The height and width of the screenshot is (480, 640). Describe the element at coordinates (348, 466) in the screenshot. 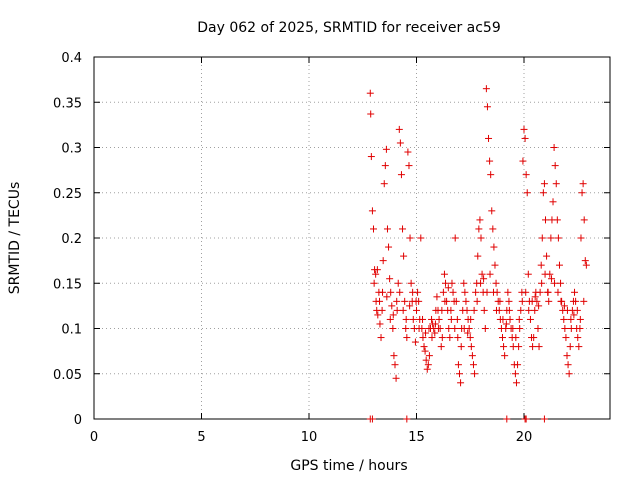

I see `x-axis-title: GPS time / hours` at that location.